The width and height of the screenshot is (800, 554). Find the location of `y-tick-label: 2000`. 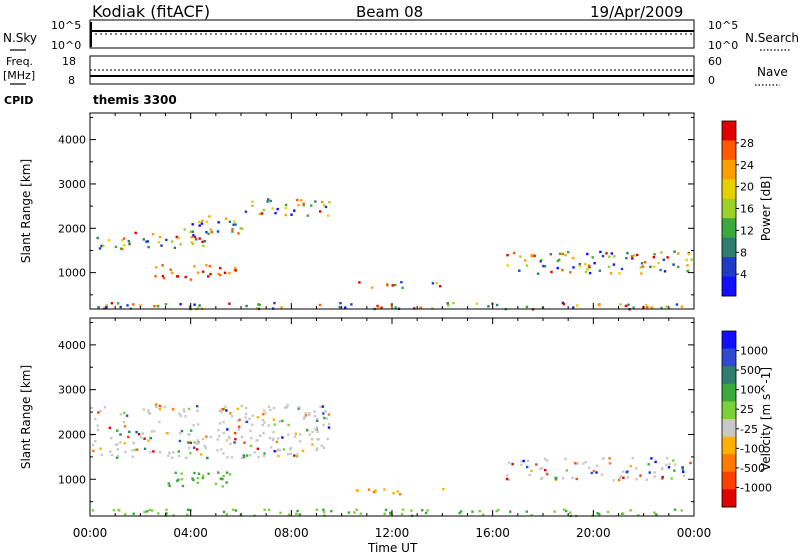

y-tick-label: 2000 is located at coordinates (72, 434).